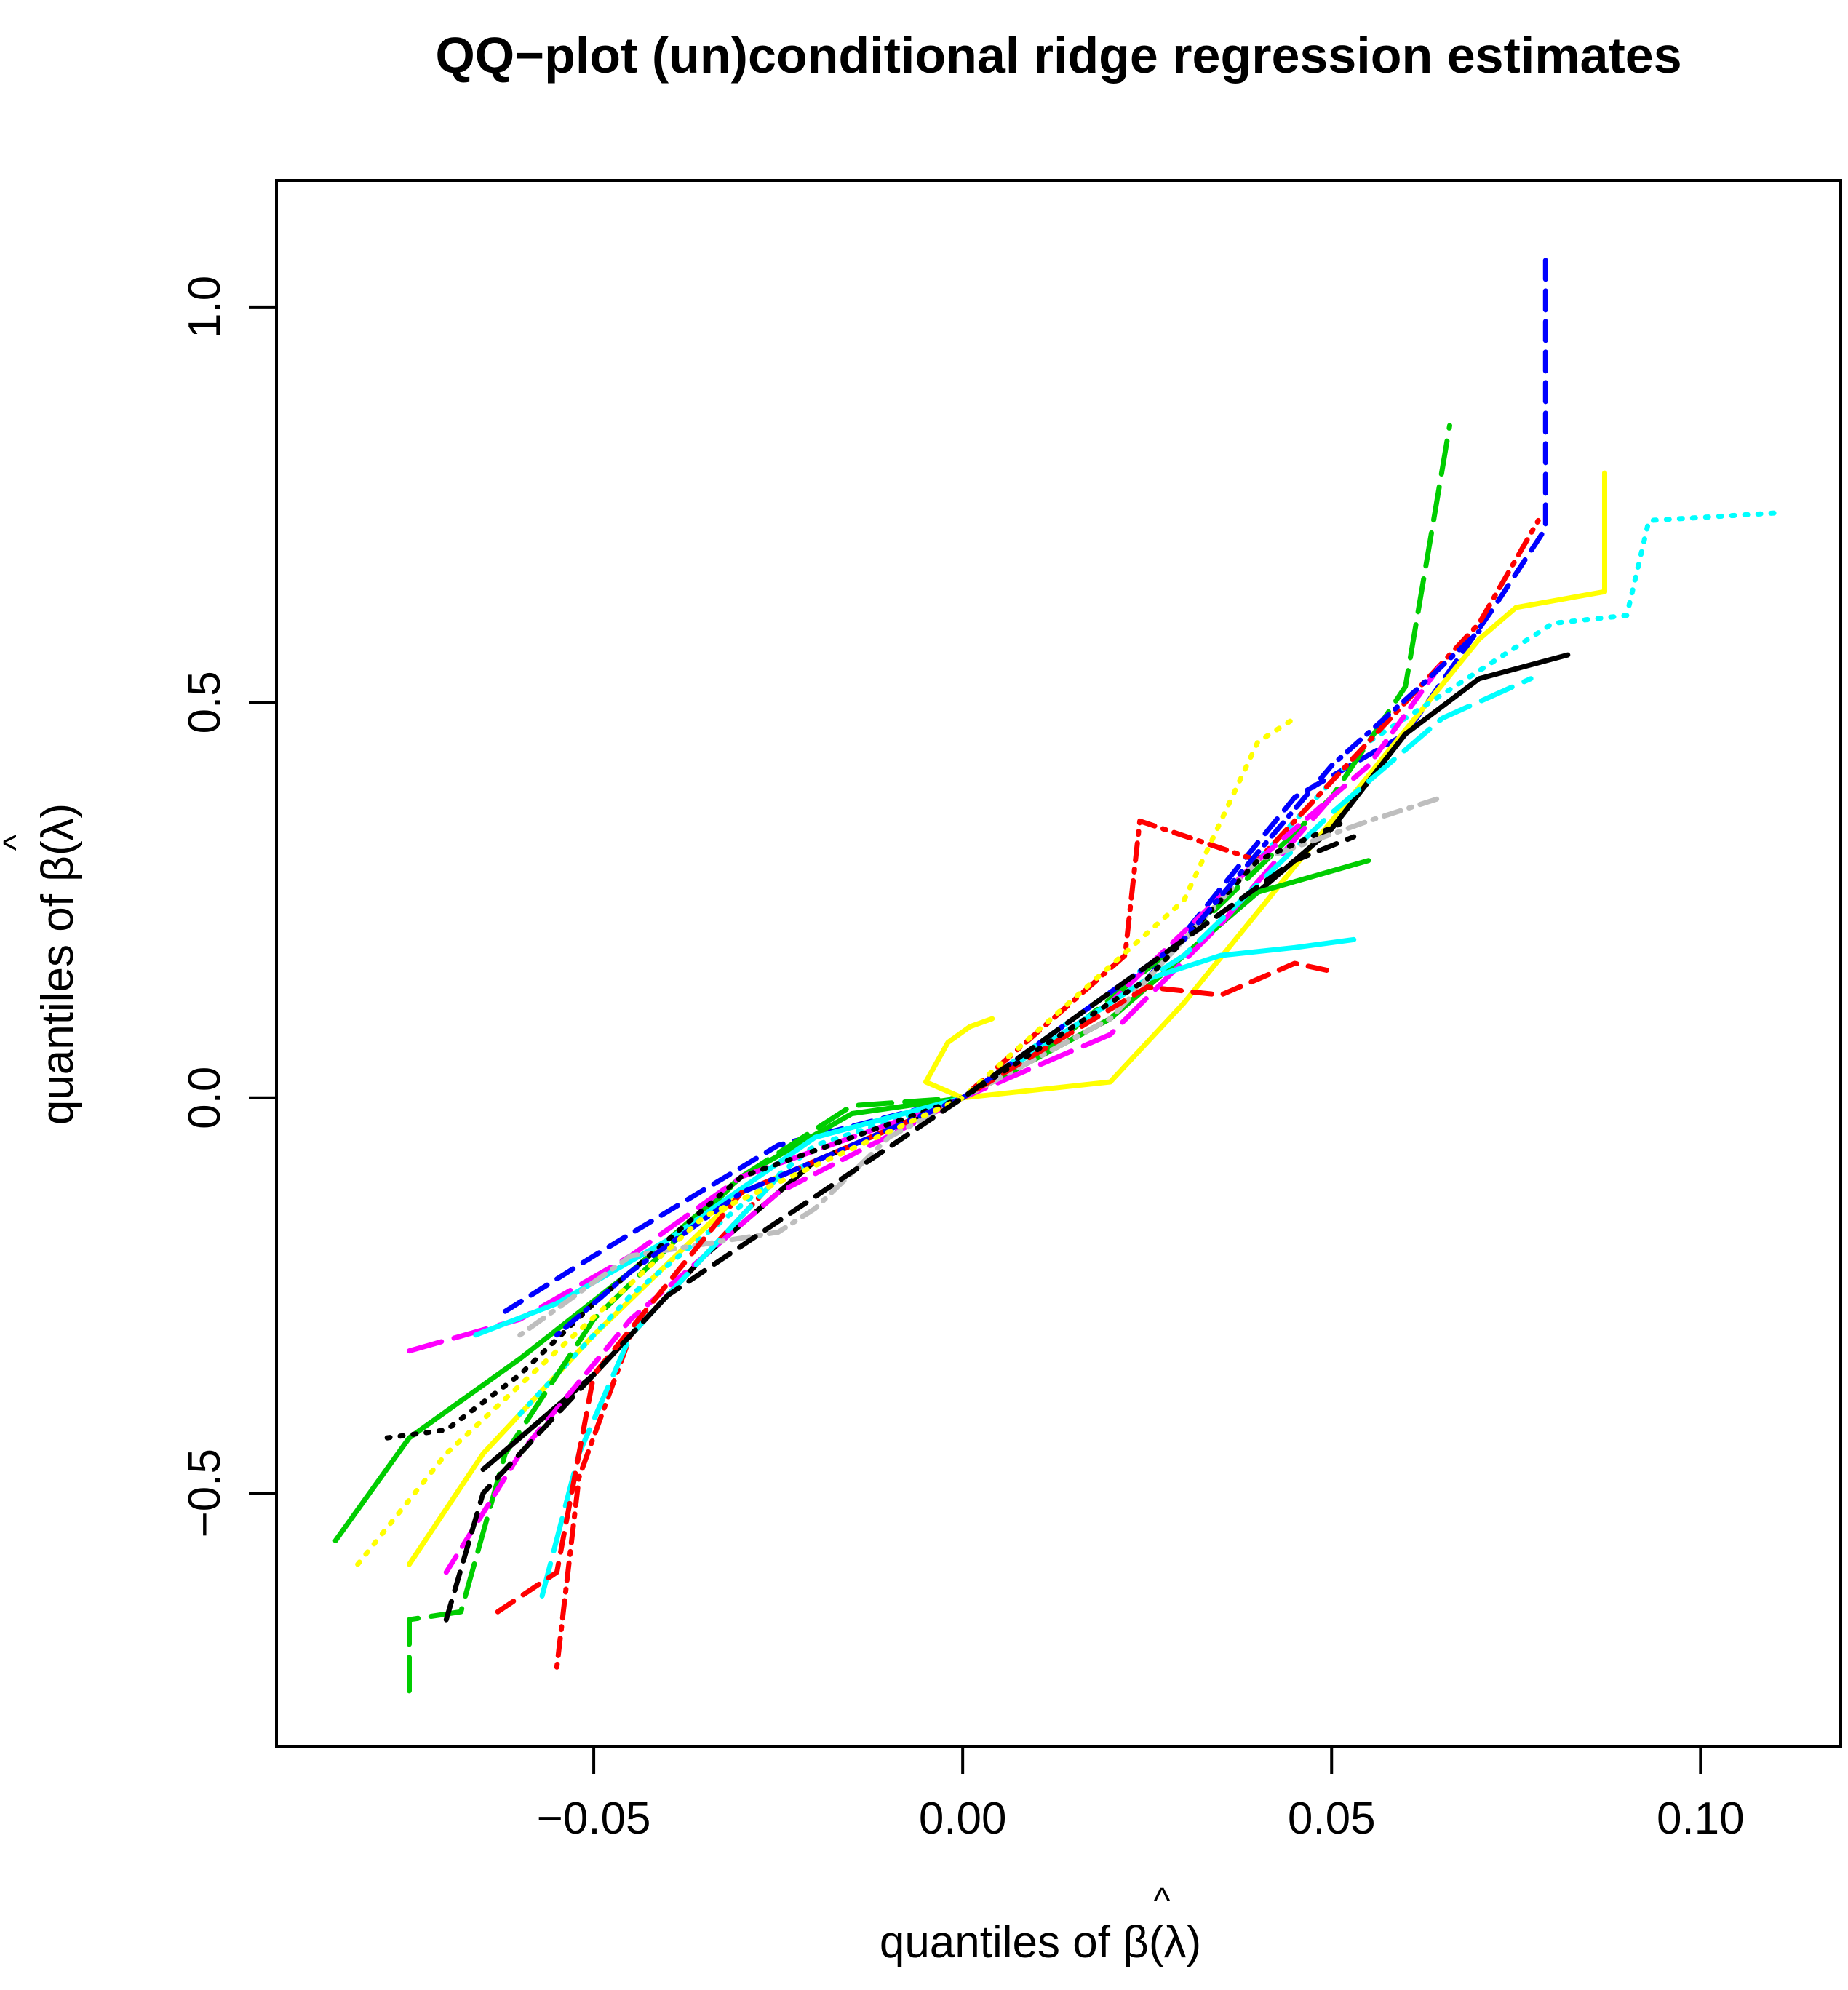 This screenshot has width=1848, height=1990. Describe the element at coordinates (18, 842) in the screenshot. I see `y-axis-label-hat: ^` at that location.